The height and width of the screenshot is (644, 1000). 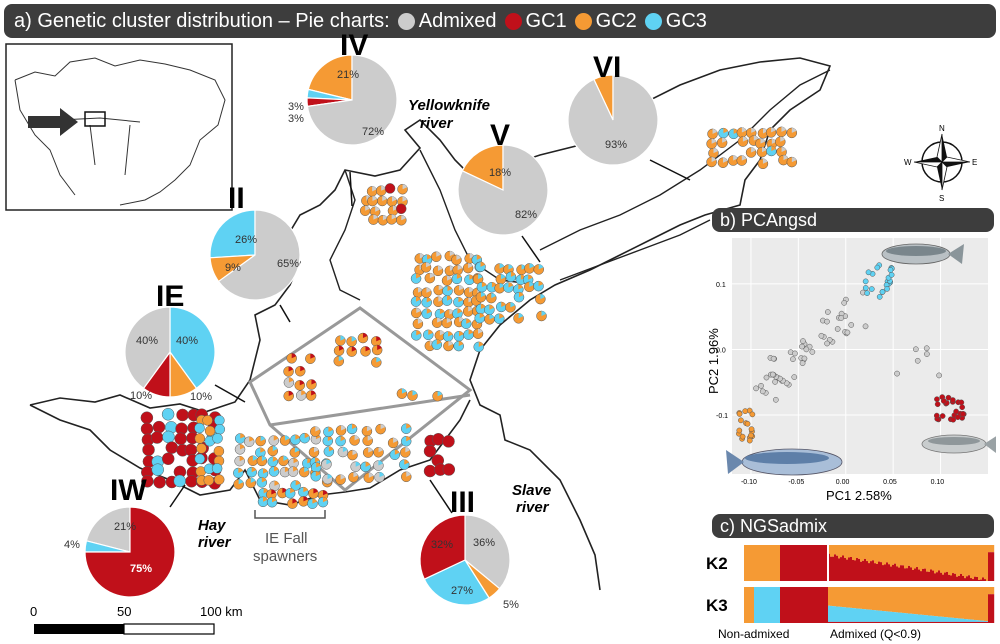 What do you see at coordinates (869, 584) in the screenshot?
I see `k2-bars` at bounding box center [869, 584].